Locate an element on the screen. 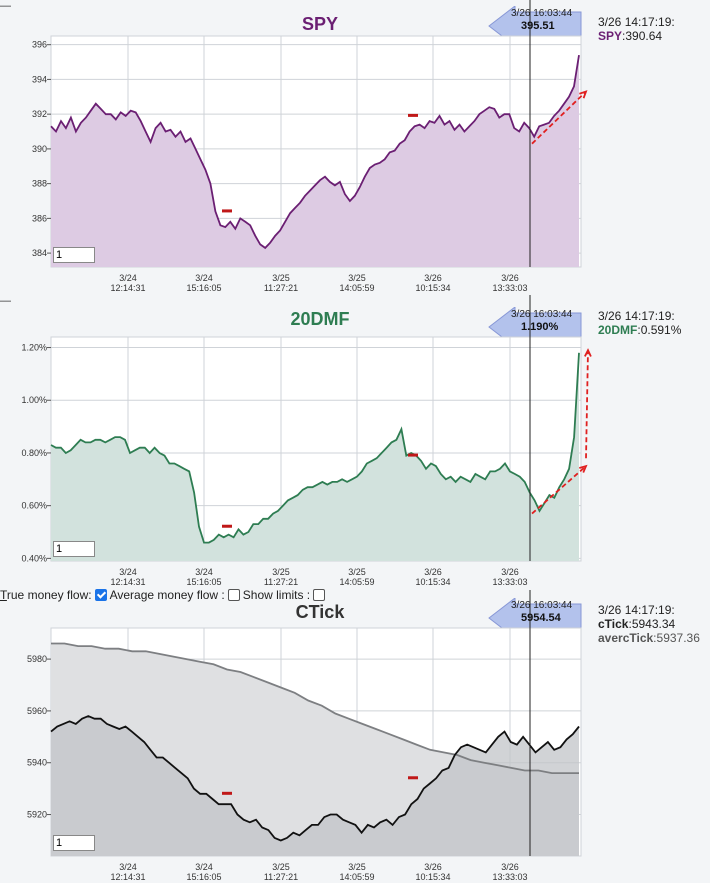 The height and width of the screenshot is (883, 710). ctick-chart-title: CTick is located at coordinates (320, 612).